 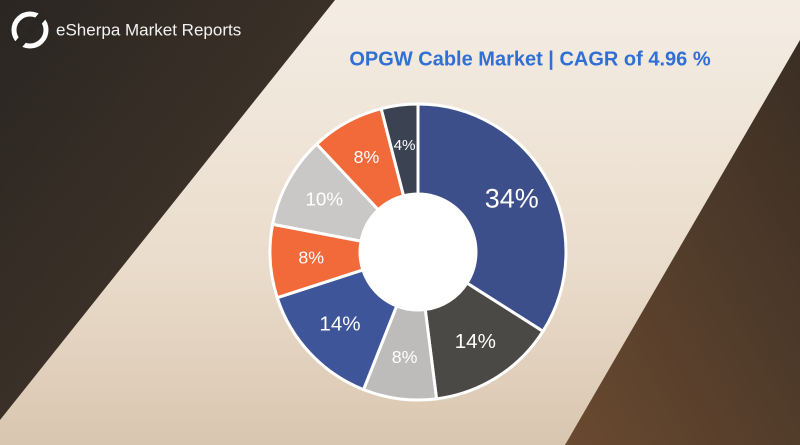 I want to click on logo: eSherpa Market Reports, so click(x=126, y=30).